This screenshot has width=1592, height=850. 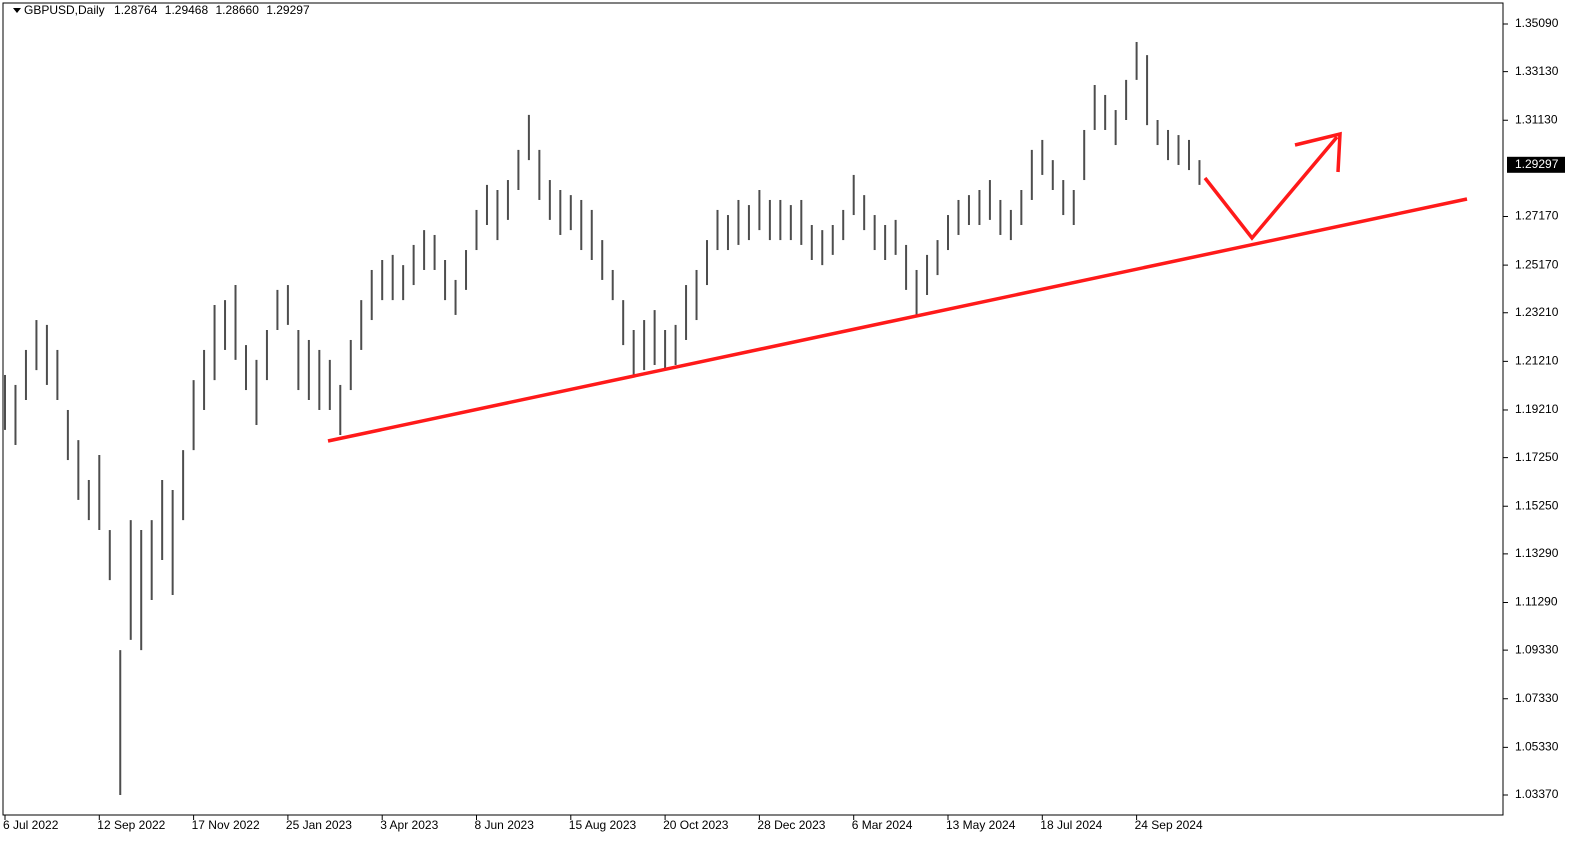 What do you see at coordinates (288, 10) in the screenshot?
I see `close: 1.29297` at bounding box center [288, 10].